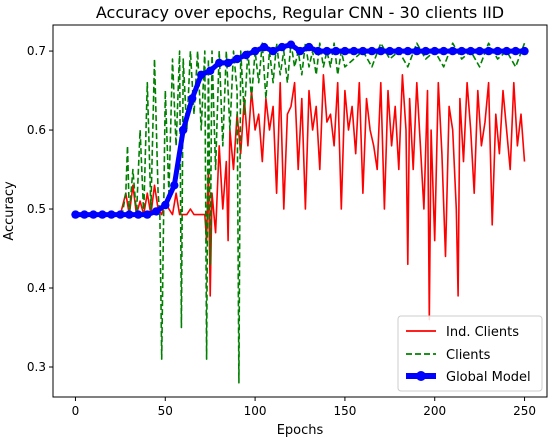 The height and width of the screenshot is (438, 554). Describe the element at coordinates (482, 332) in the screenshot. I see `legend-label-ind-clients: Ind. Clients` at that location.